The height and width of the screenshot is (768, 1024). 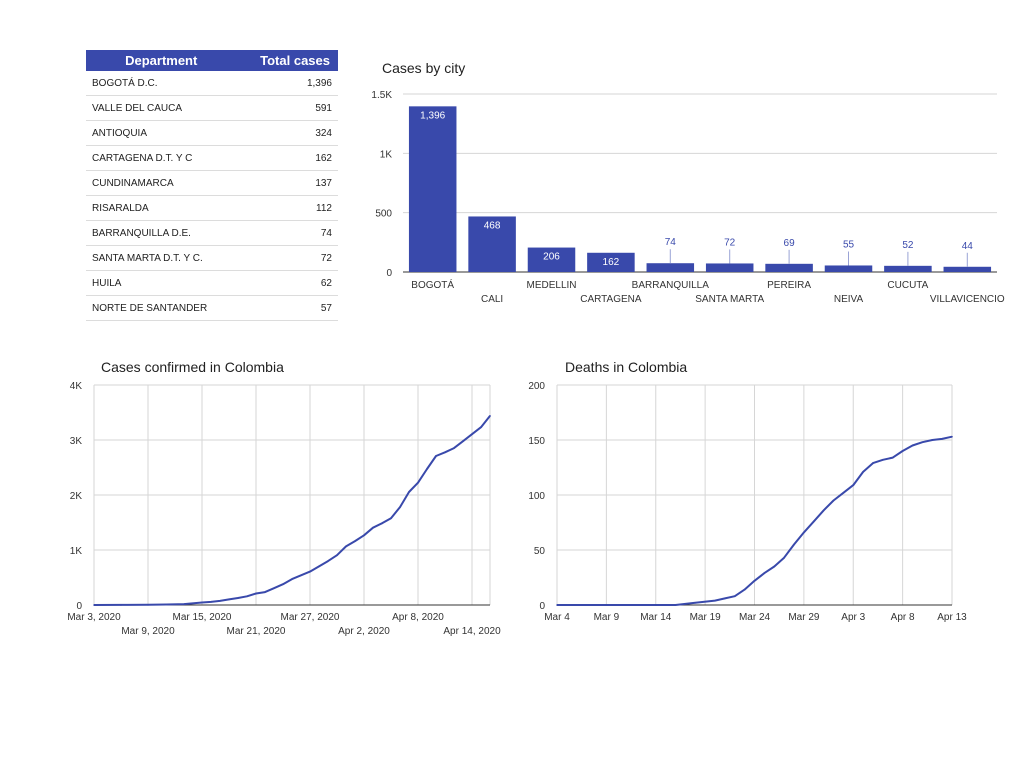 I want to click on y-tick-label: 2K, so click(x=76, y=496).